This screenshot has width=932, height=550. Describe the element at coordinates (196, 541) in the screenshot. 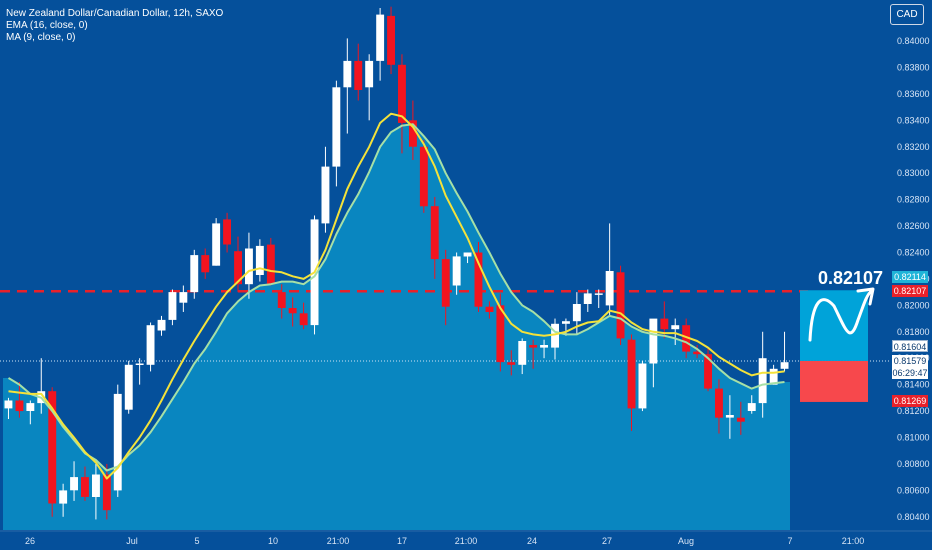

I see `time-tick-label: 5` at that location.